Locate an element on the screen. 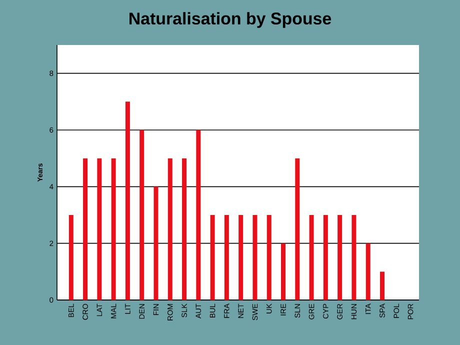  chart-title: Naturalisation by Spouse is located at coordinates (231, 20).